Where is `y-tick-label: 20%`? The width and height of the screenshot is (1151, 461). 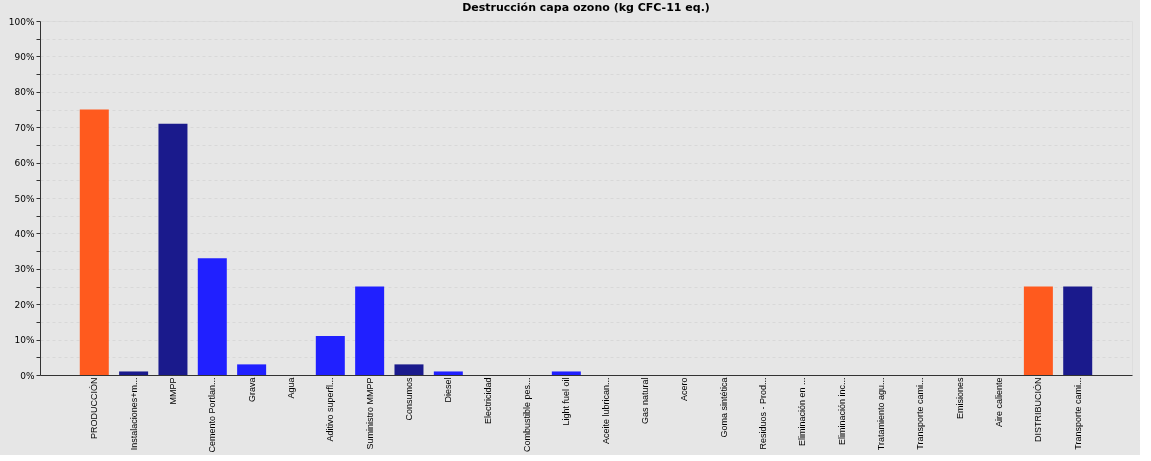 y-tick-label: 20% is located at coordinates (24, 304).